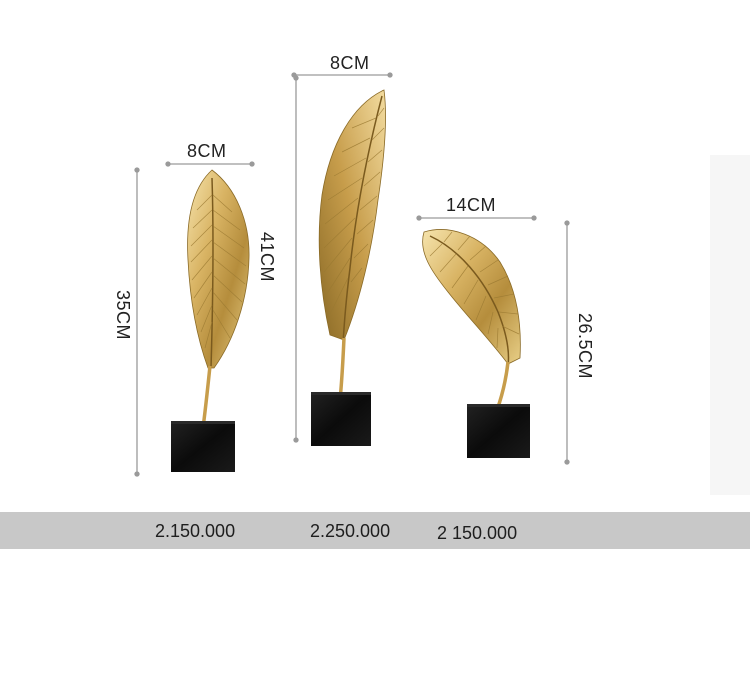 This screenshot has height=688, width=750. I want to click on price-bar: 2.150.000 2.250.000 2 150.000, so click(375, 530).